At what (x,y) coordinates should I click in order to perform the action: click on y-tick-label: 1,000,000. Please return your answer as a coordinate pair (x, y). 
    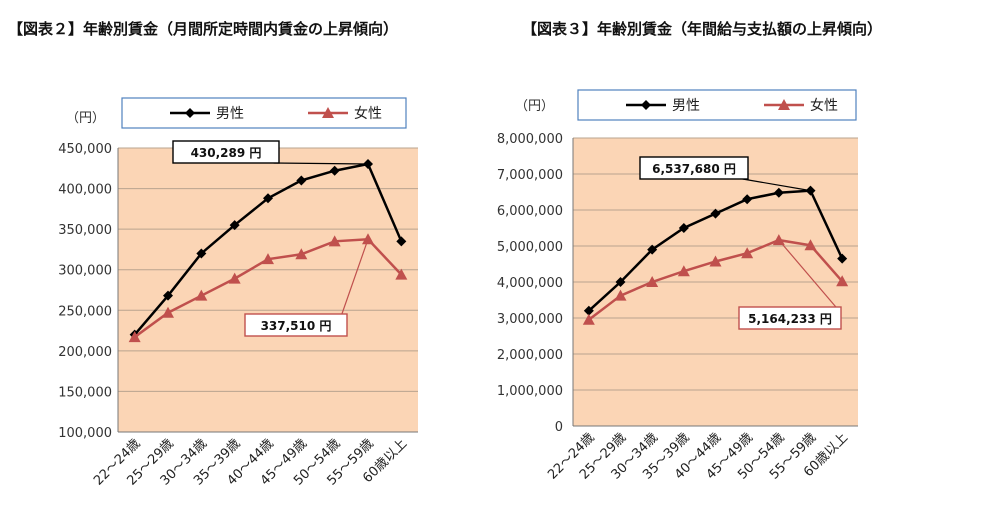
    Looking at the image, I should click on (530, 391).